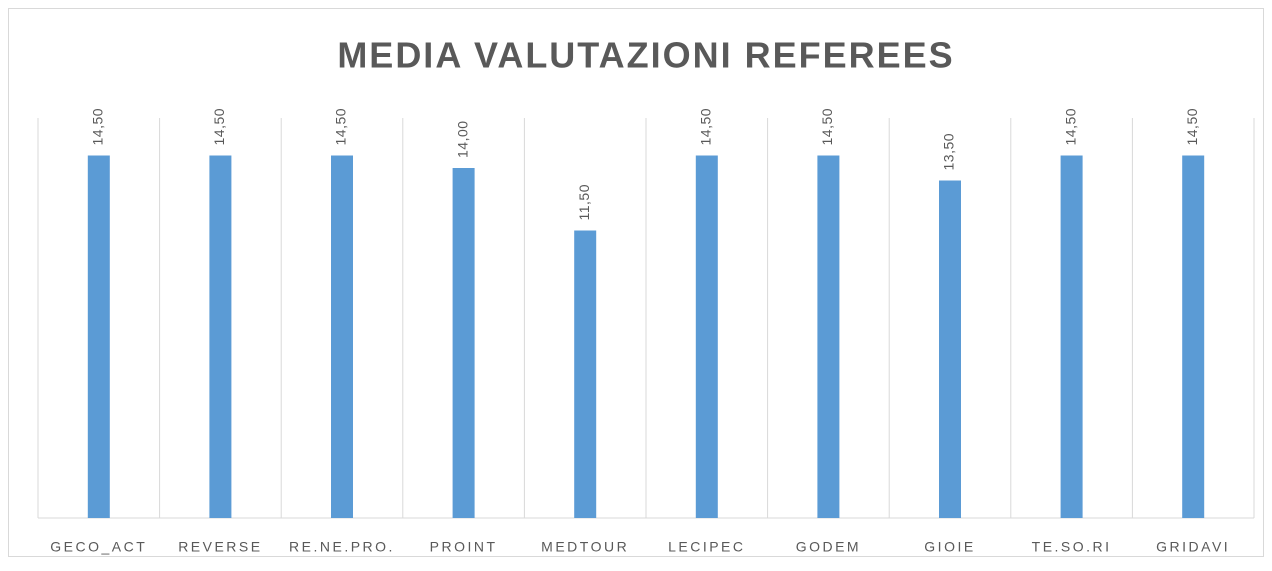  I want to click on x-tick-label: LECIPEC, so click(706, 547).